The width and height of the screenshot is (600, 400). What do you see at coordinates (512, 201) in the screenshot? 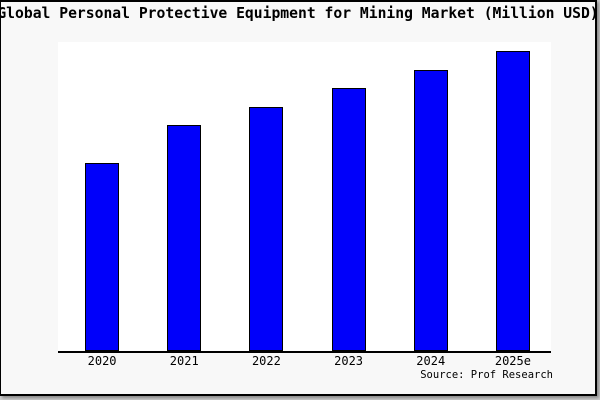
I see `bar-2025e` at bounding box center [512, 201].